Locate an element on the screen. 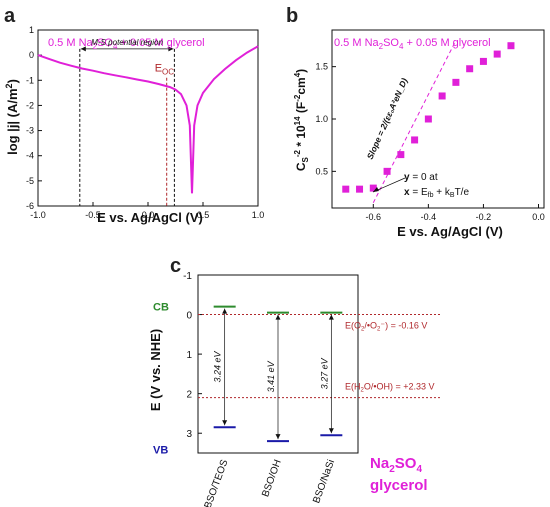 The width and height of the screenshot is (550, 507). panel-b-x-tick-label: -0.4 is located at coordinates (429, 217).